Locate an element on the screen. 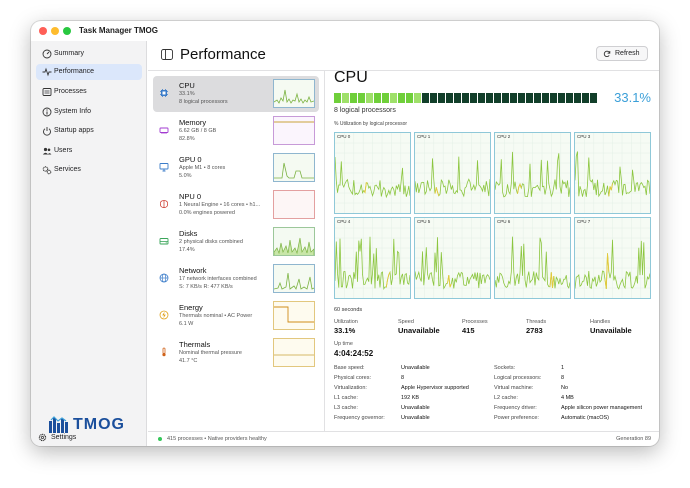 This screenshot has width=690, height=488. users-icon is located at coordinates (47, 151).